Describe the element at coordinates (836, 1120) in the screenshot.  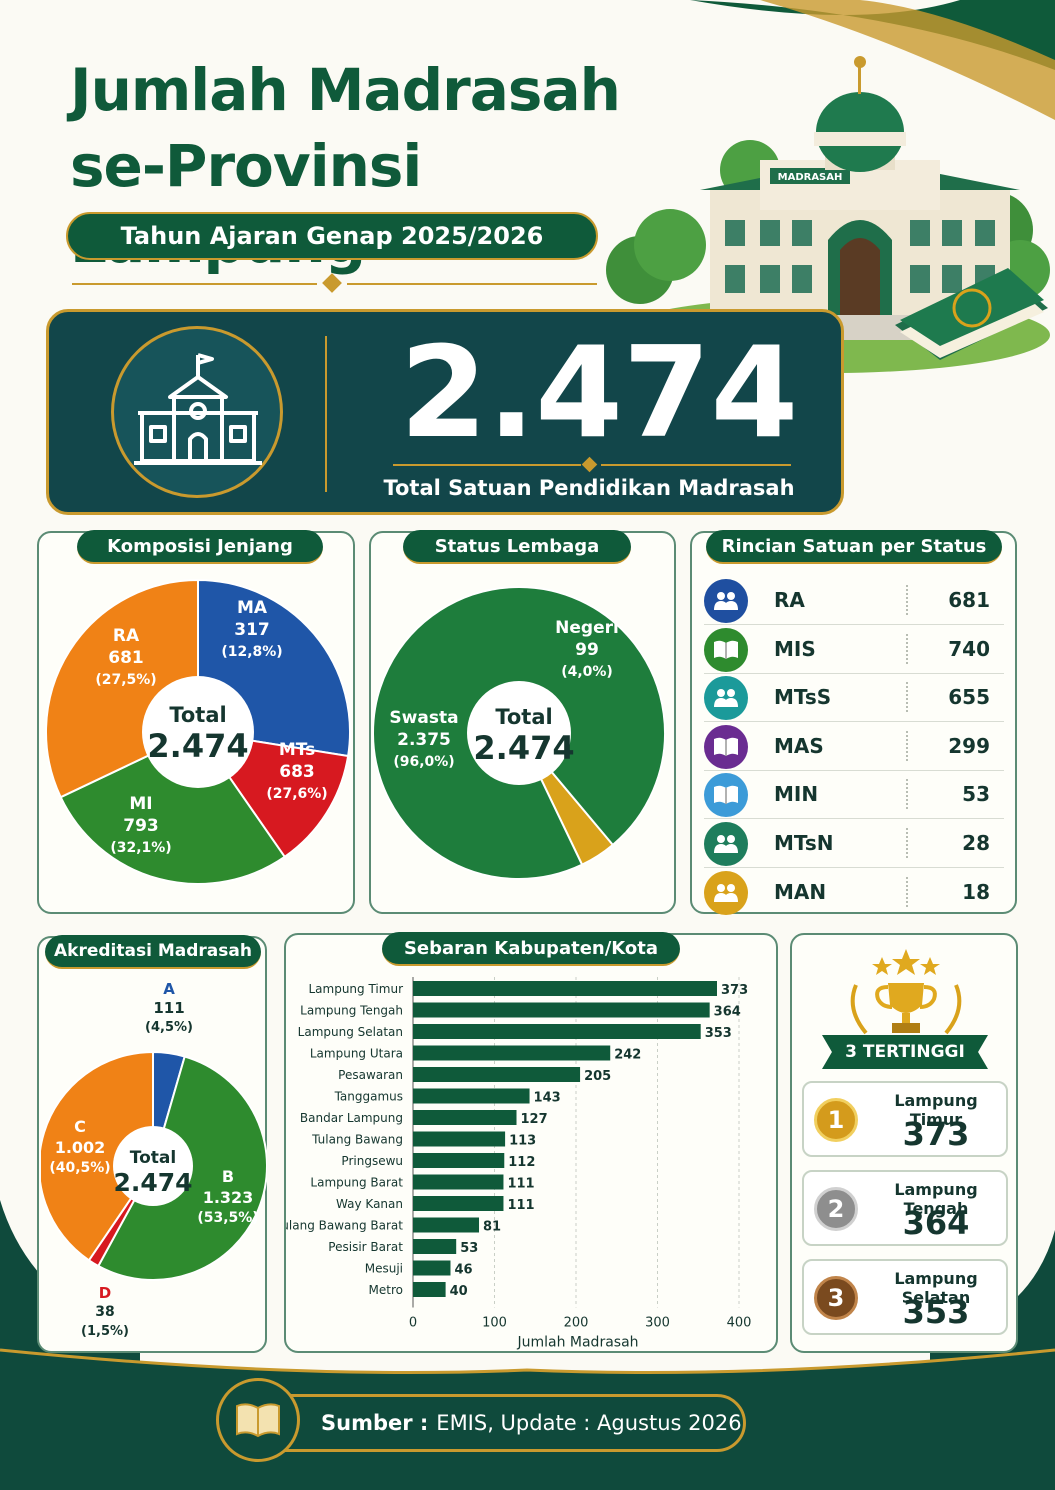
I see `gold-medal-icon: 1` at that location.